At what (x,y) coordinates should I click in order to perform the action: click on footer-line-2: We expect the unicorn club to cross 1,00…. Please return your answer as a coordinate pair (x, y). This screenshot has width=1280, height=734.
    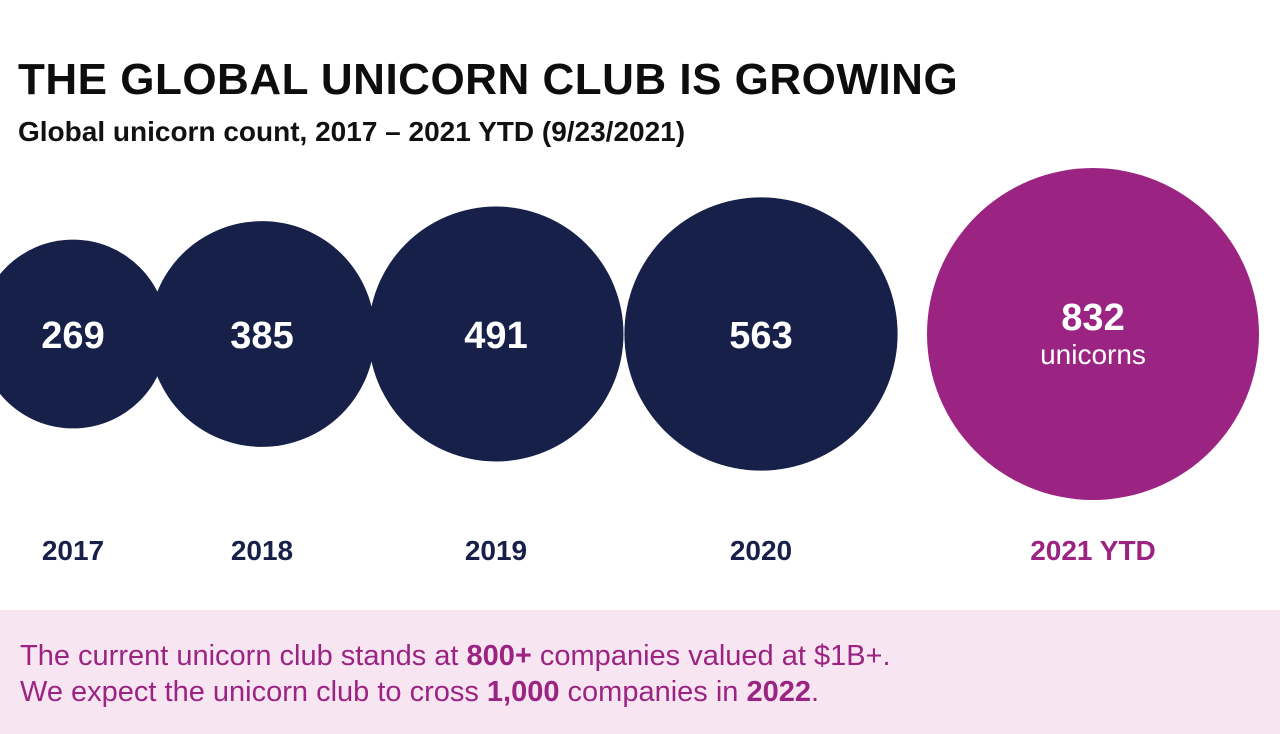
    Looking at the image, I should click on (419, 692).